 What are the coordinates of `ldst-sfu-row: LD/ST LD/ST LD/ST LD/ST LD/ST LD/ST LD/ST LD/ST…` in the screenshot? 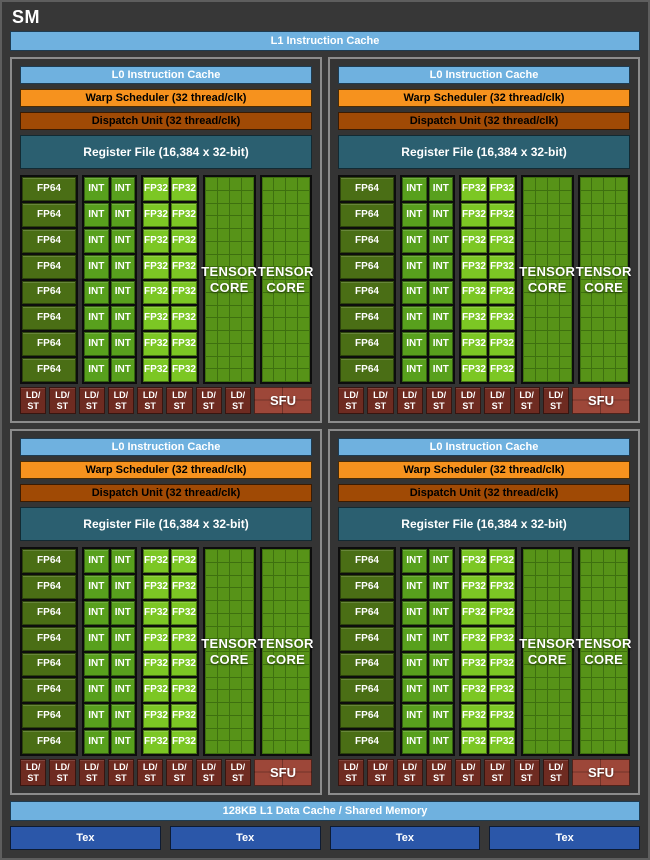 It's located at (484, 400).